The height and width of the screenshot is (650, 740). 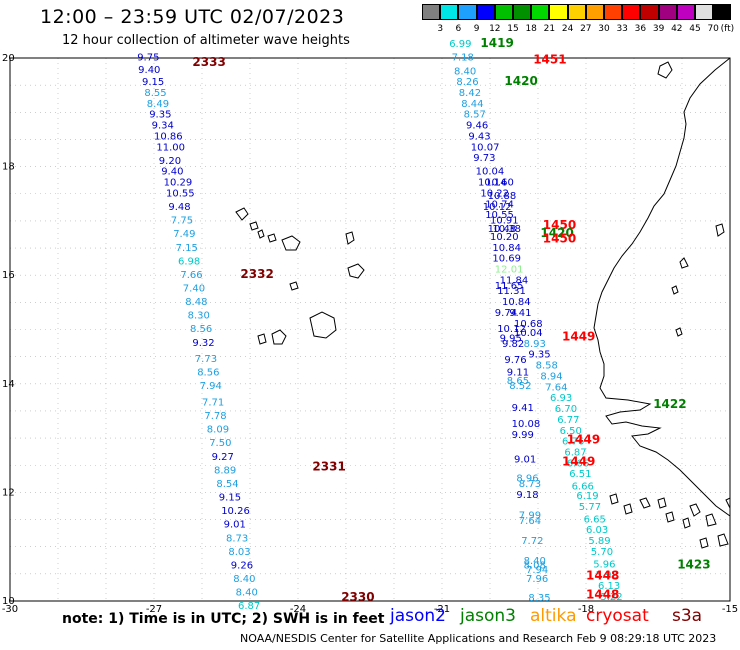 I want to click on africa-coastline, so click(x=662, y=287).